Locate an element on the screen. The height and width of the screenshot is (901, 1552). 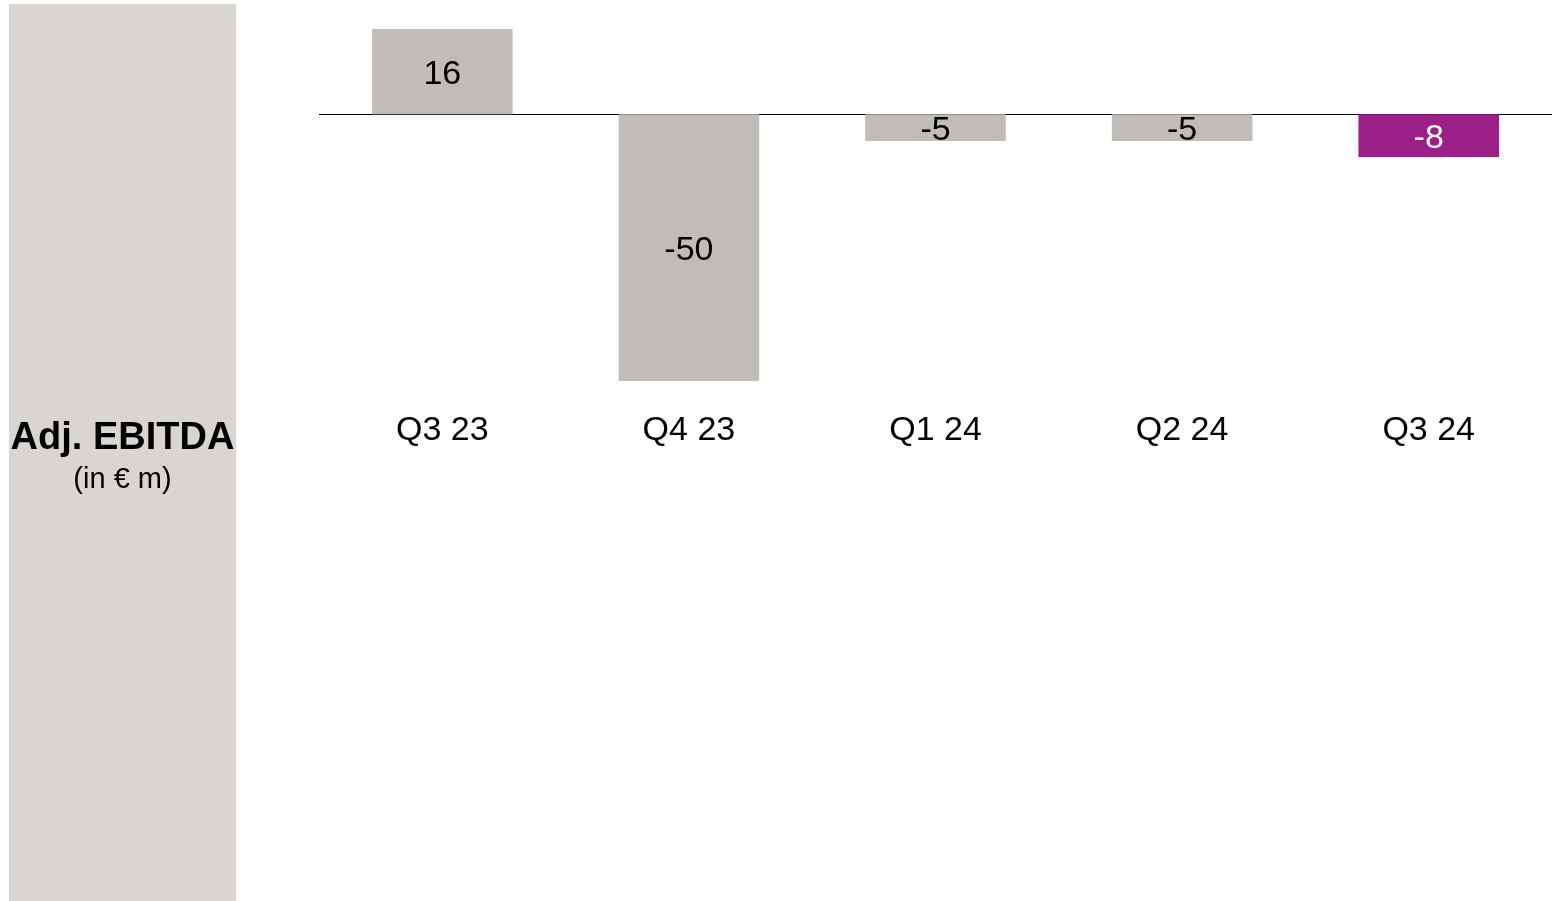
data-label: -8 is located at coordinates (1428, 135).